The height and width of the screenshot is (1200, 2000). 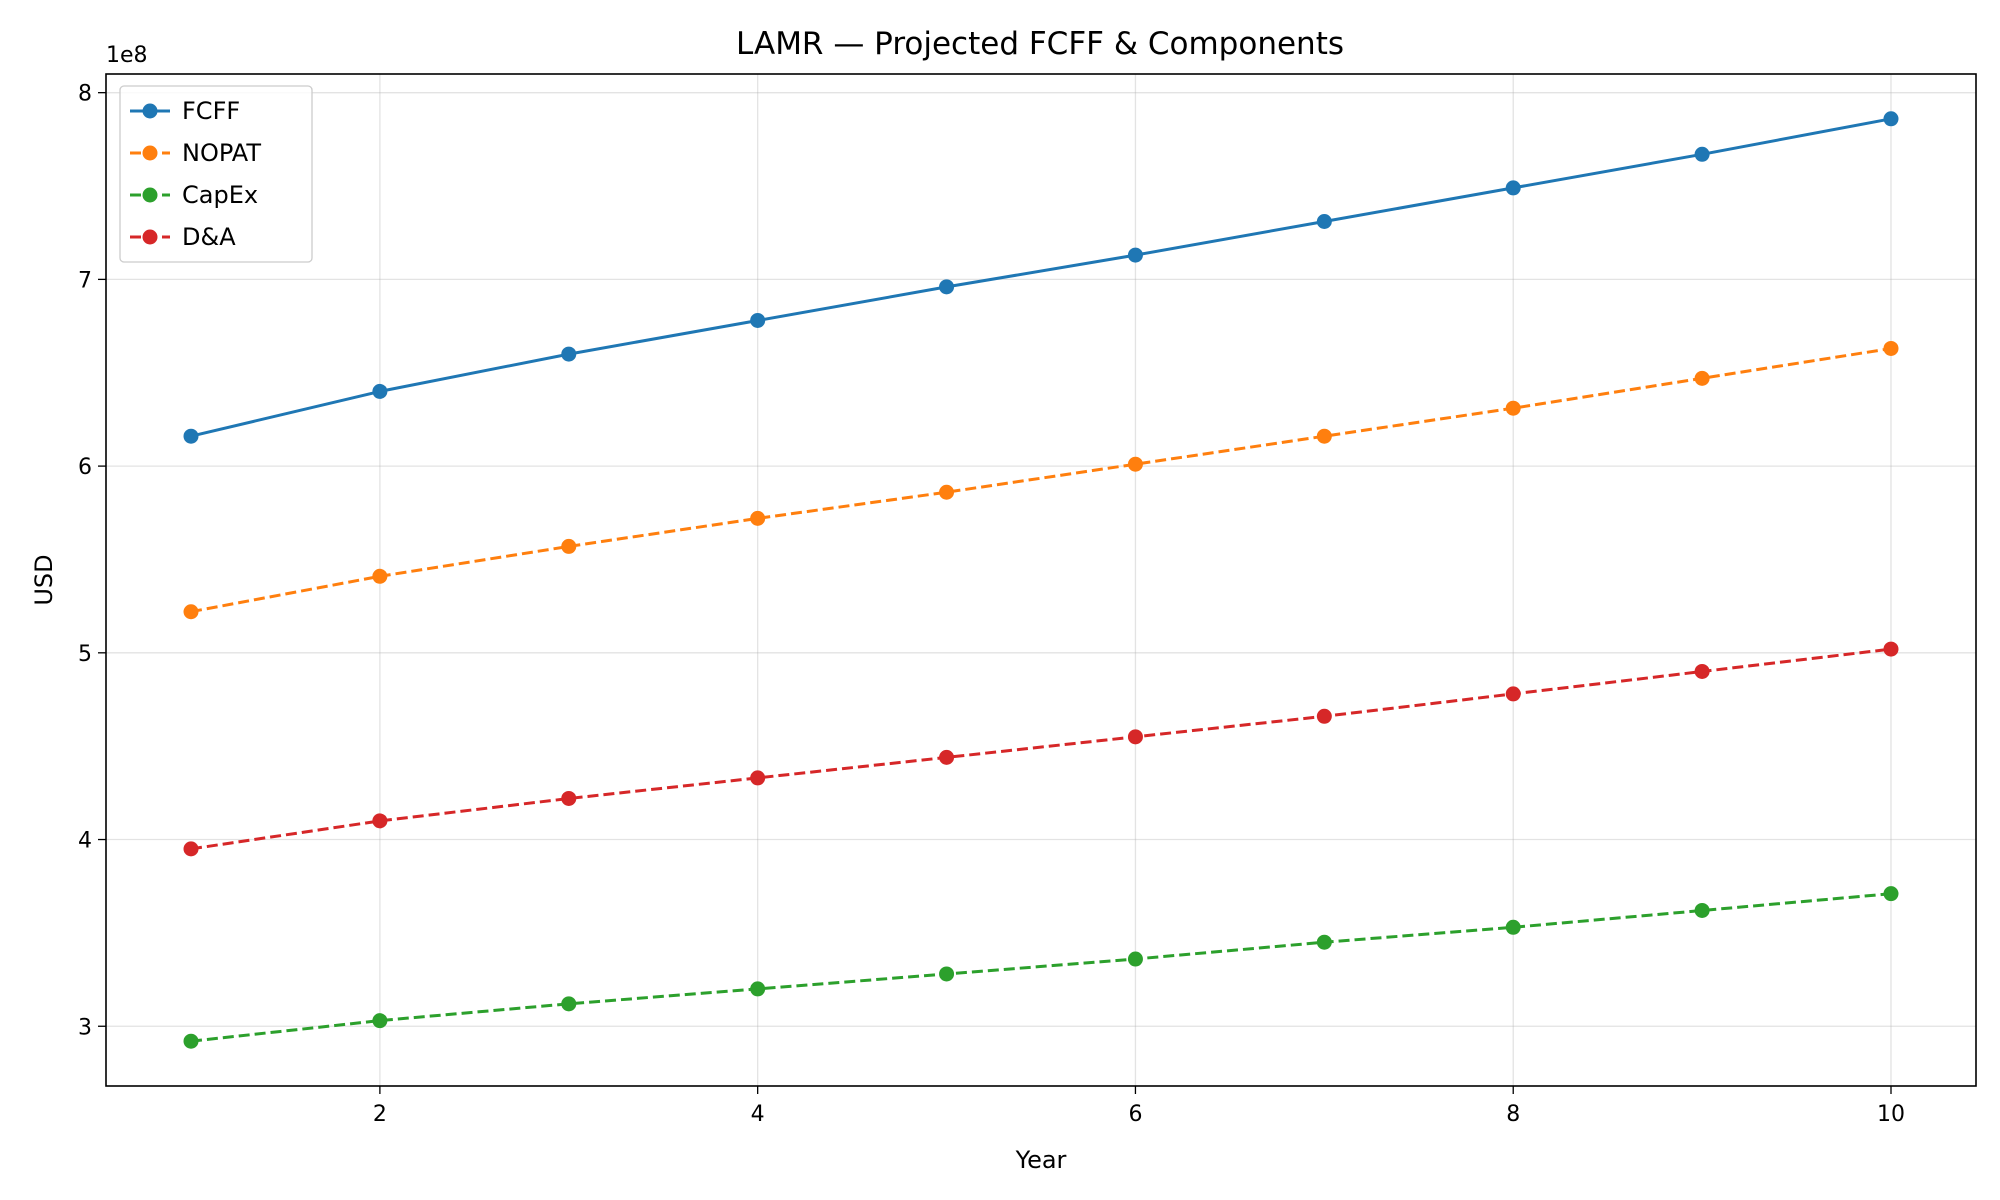 I want to click on legend-entry-capex: CapEx, so click(x=194, y=195).